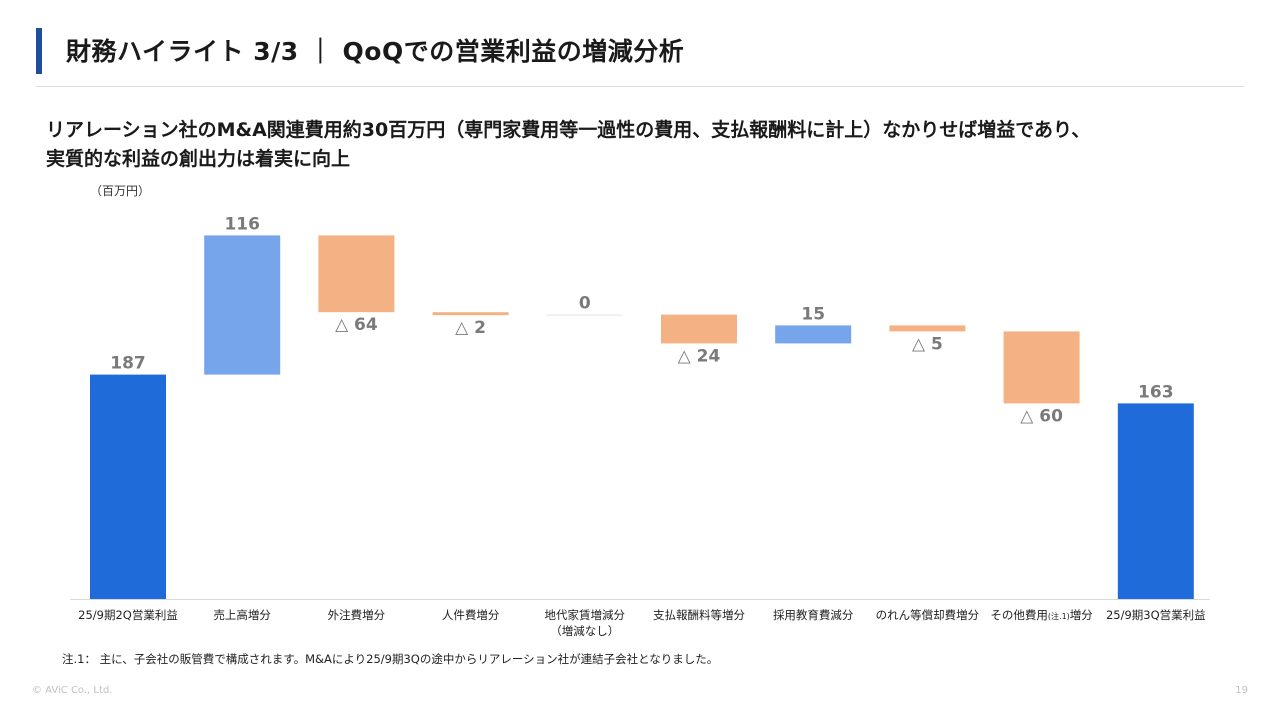  I want to click on category-label-4-sub: （増減なし）, so click(584, 631).